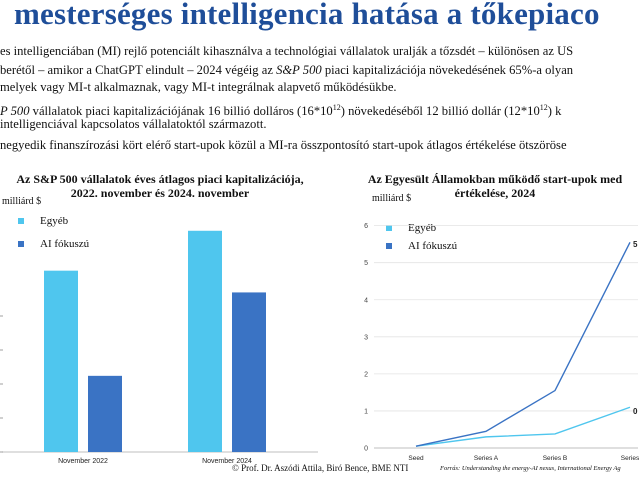 The width and height of the screenshot is (640, 480). I want to click on y-tick-label: 0, so click(366, 449).